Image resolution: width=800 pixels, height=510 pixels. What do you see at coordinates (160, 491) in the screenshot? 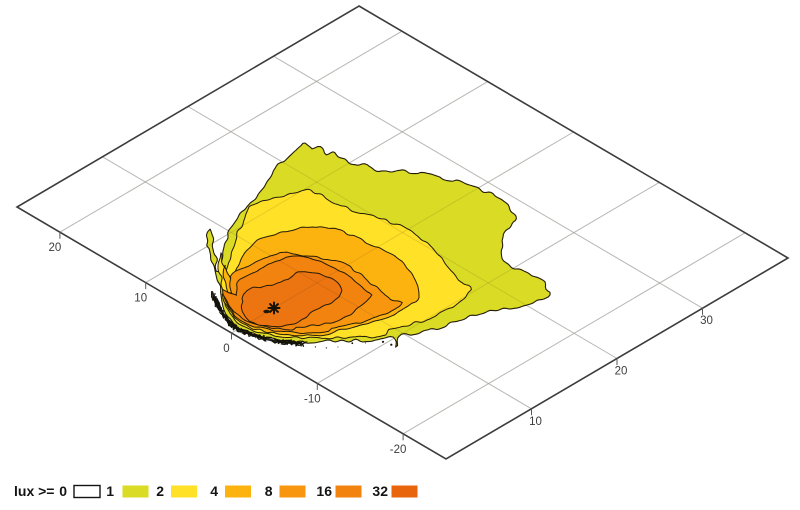
I see `svg-text: 2` at bounding box center [160, 491].